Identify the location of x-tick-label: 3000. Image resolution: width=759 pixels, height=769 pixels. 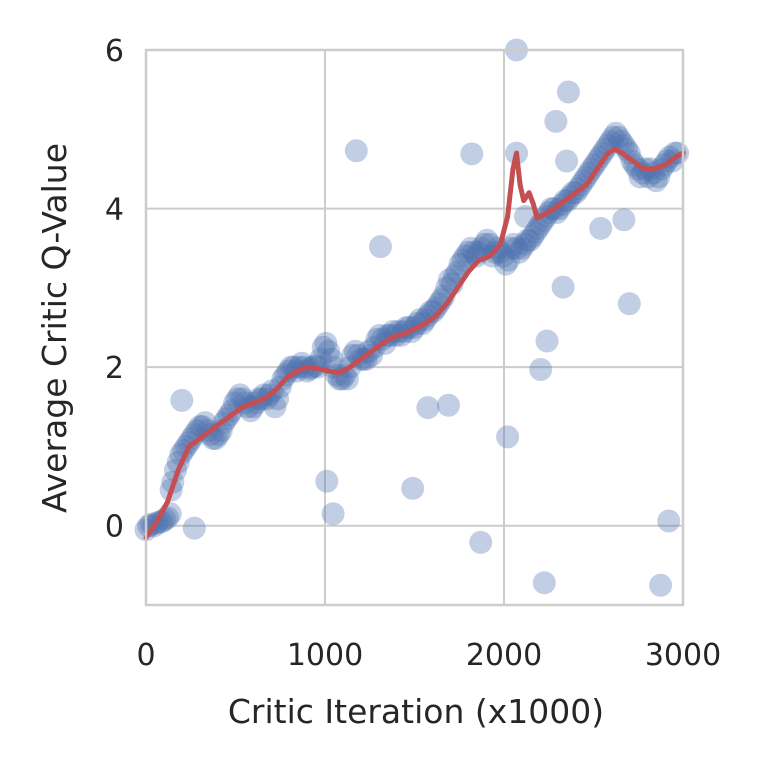
(683, 655).